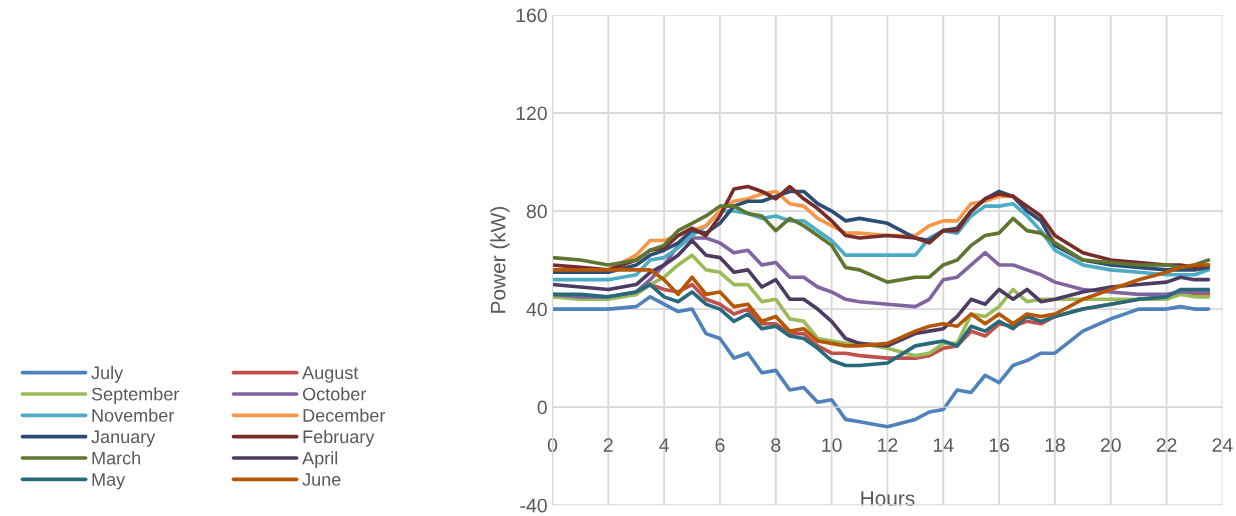 The image size is (1236, 516). What do you see at coordinates (1166, 445) in the screenshot?
I see `x-tick-label: 22` at bounding box center [1166, 445].